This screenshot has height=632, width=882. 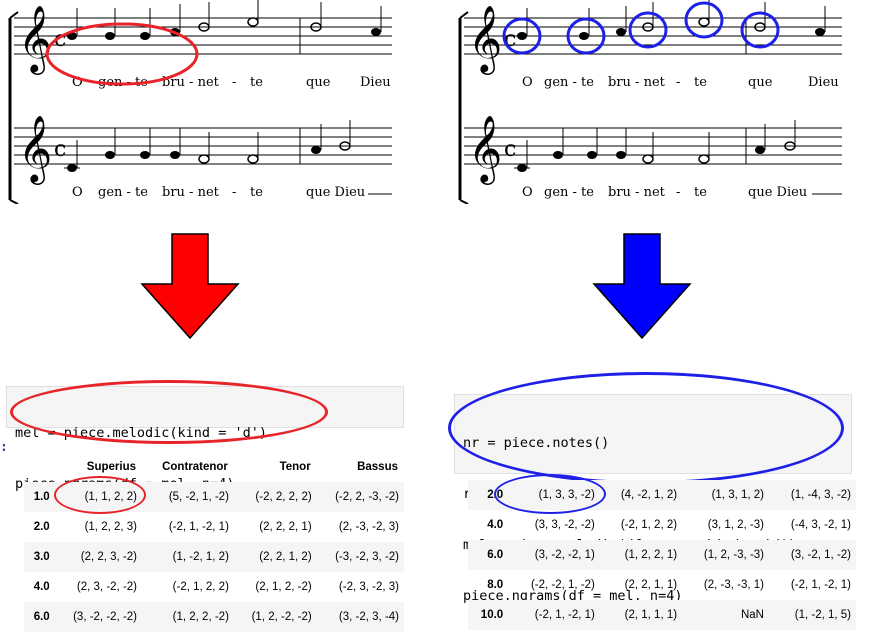 What do you see at coordinates (41, 527) in the screenshot?
I see `row-index: 2.0` at bounding box center [41, 527].